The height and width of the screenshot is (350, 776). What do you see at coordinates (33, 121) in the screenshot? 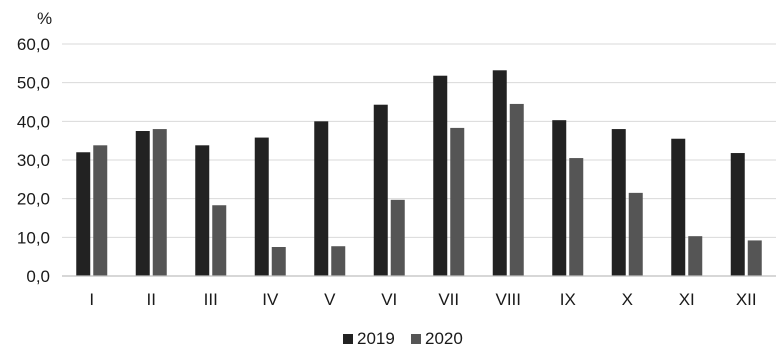
I see `y-tick-label: 40,0` at bounding box center [33, 121].